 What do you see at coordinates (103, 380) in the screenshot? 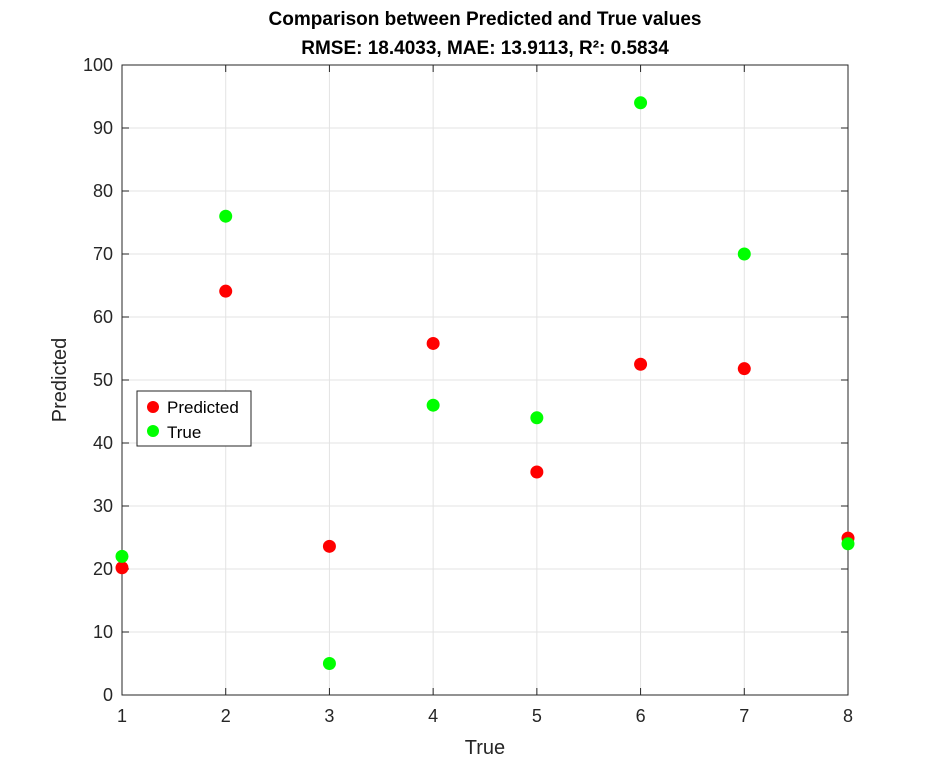
I see `y-tick-label: 50` at bounding box center [103, 380].